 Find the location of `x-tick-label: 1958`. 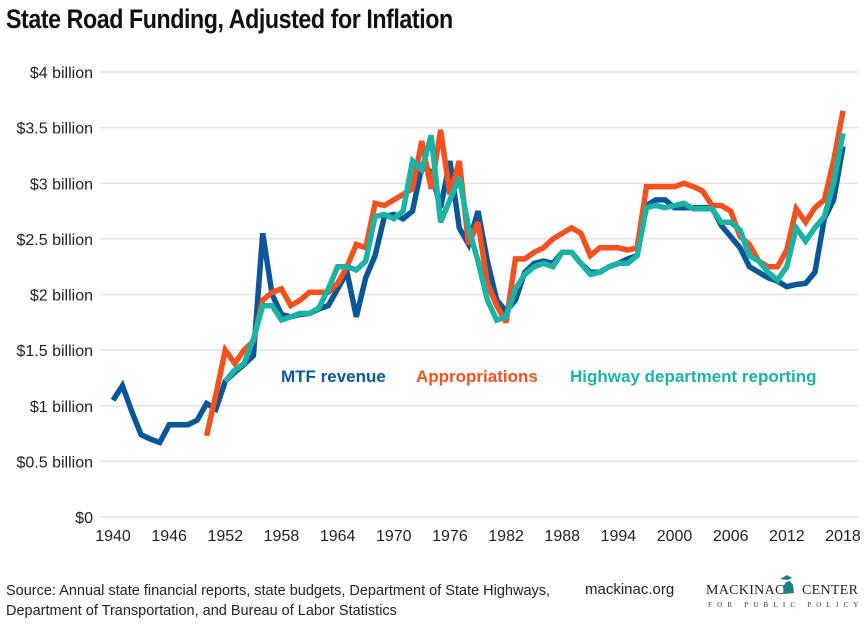

x-tick-label: 1958 is located at coordinates (282, 536).